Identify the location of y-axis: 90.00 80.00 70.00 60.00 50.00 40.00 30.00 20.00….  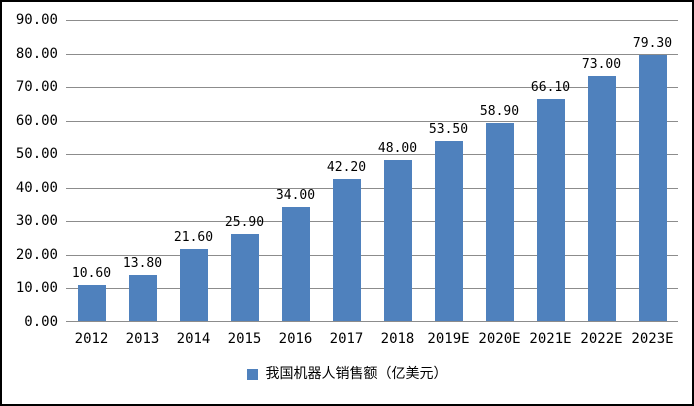
(30, 203).